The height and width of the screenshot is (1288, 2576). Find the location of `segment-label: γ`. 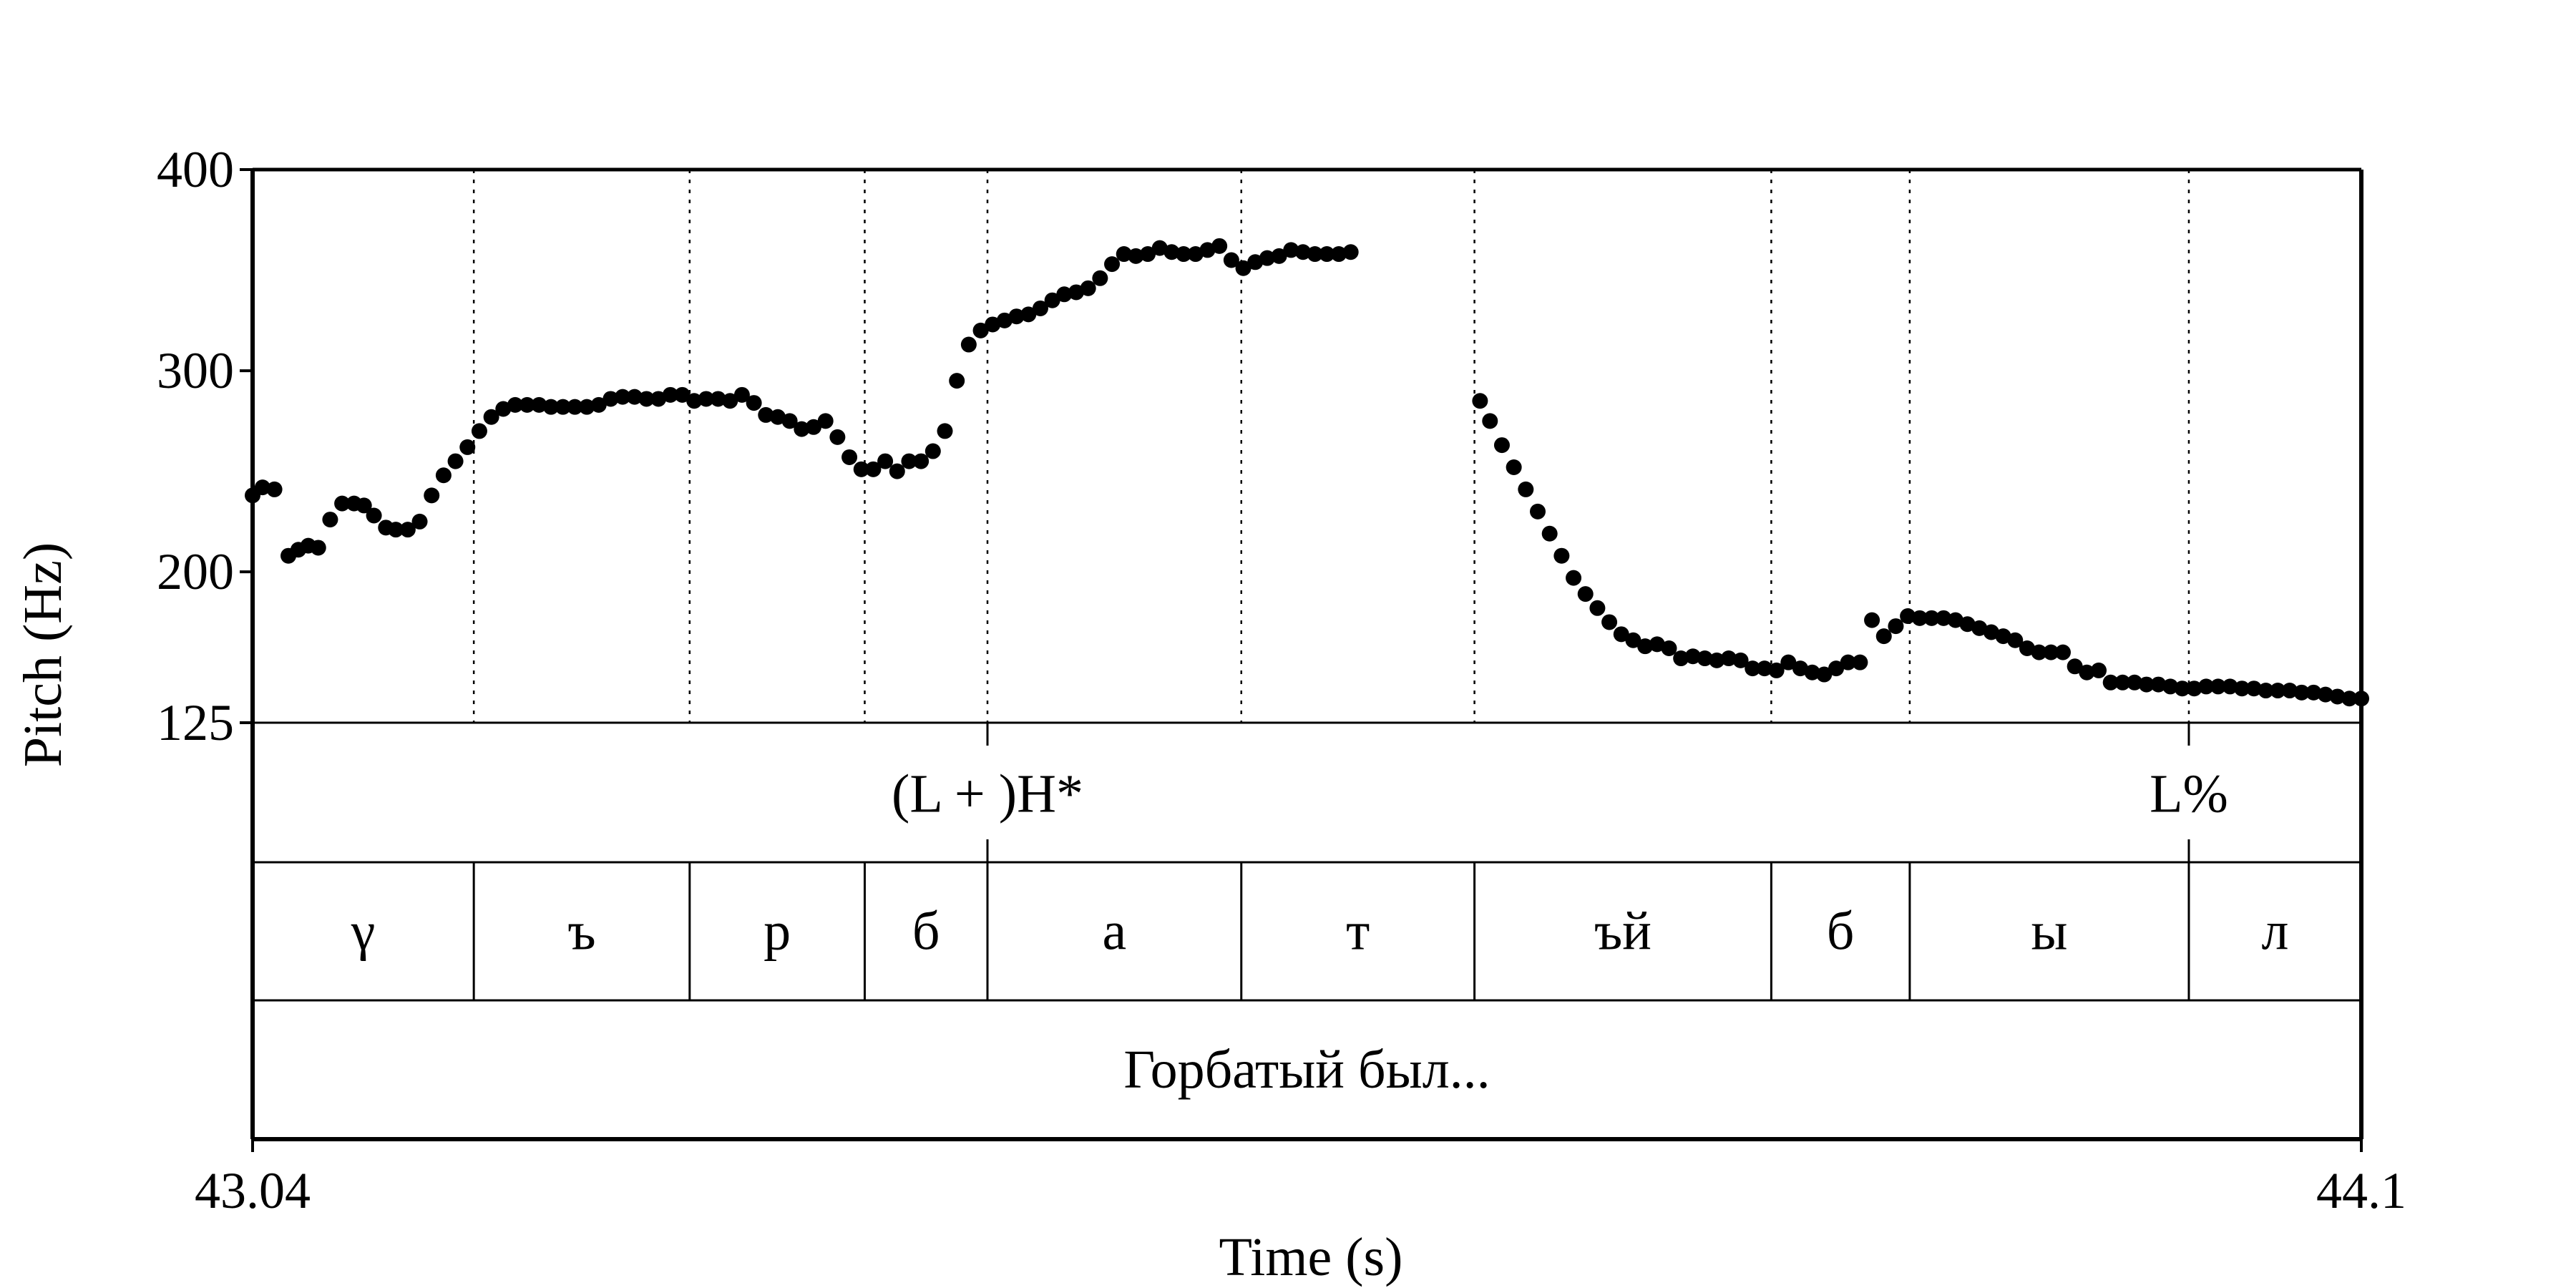

segment-label: γ is located at coordinates (363, 932).